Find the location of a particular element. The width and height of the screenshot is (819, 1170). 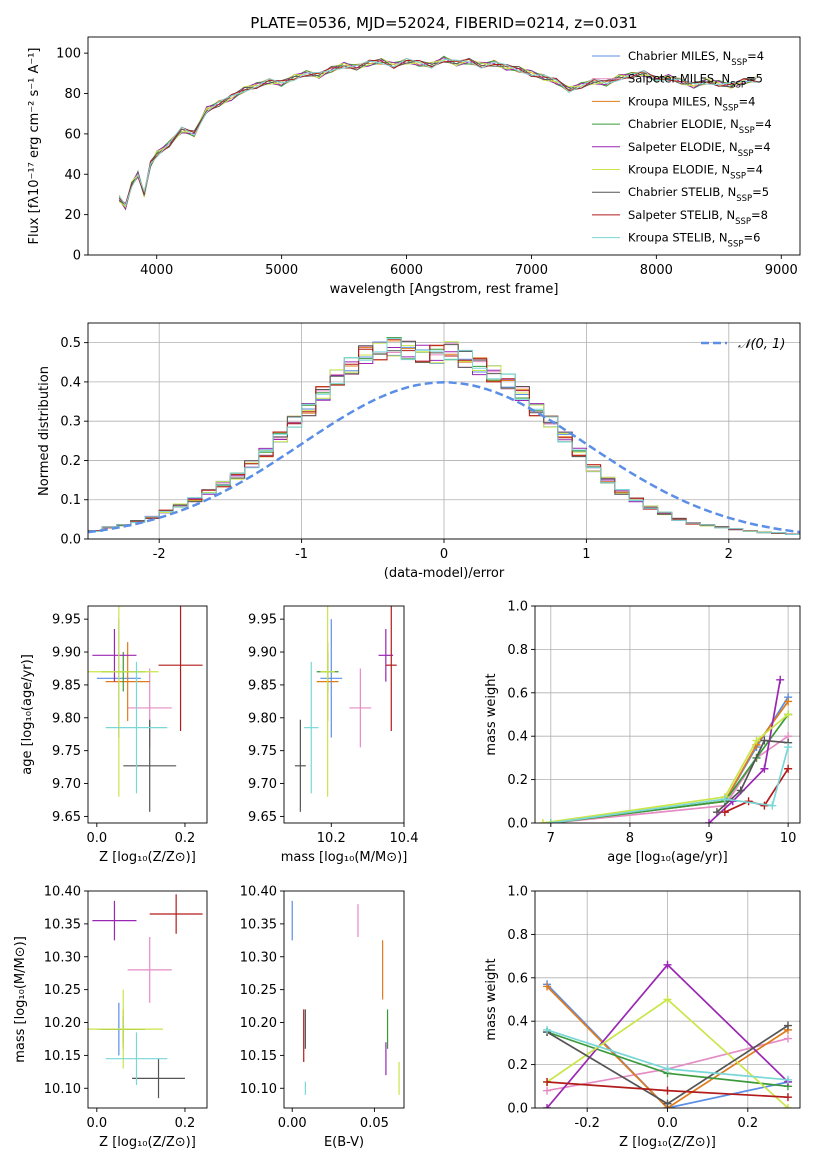

y-tick-label: 10.30 is located at coordinates (258, 957).